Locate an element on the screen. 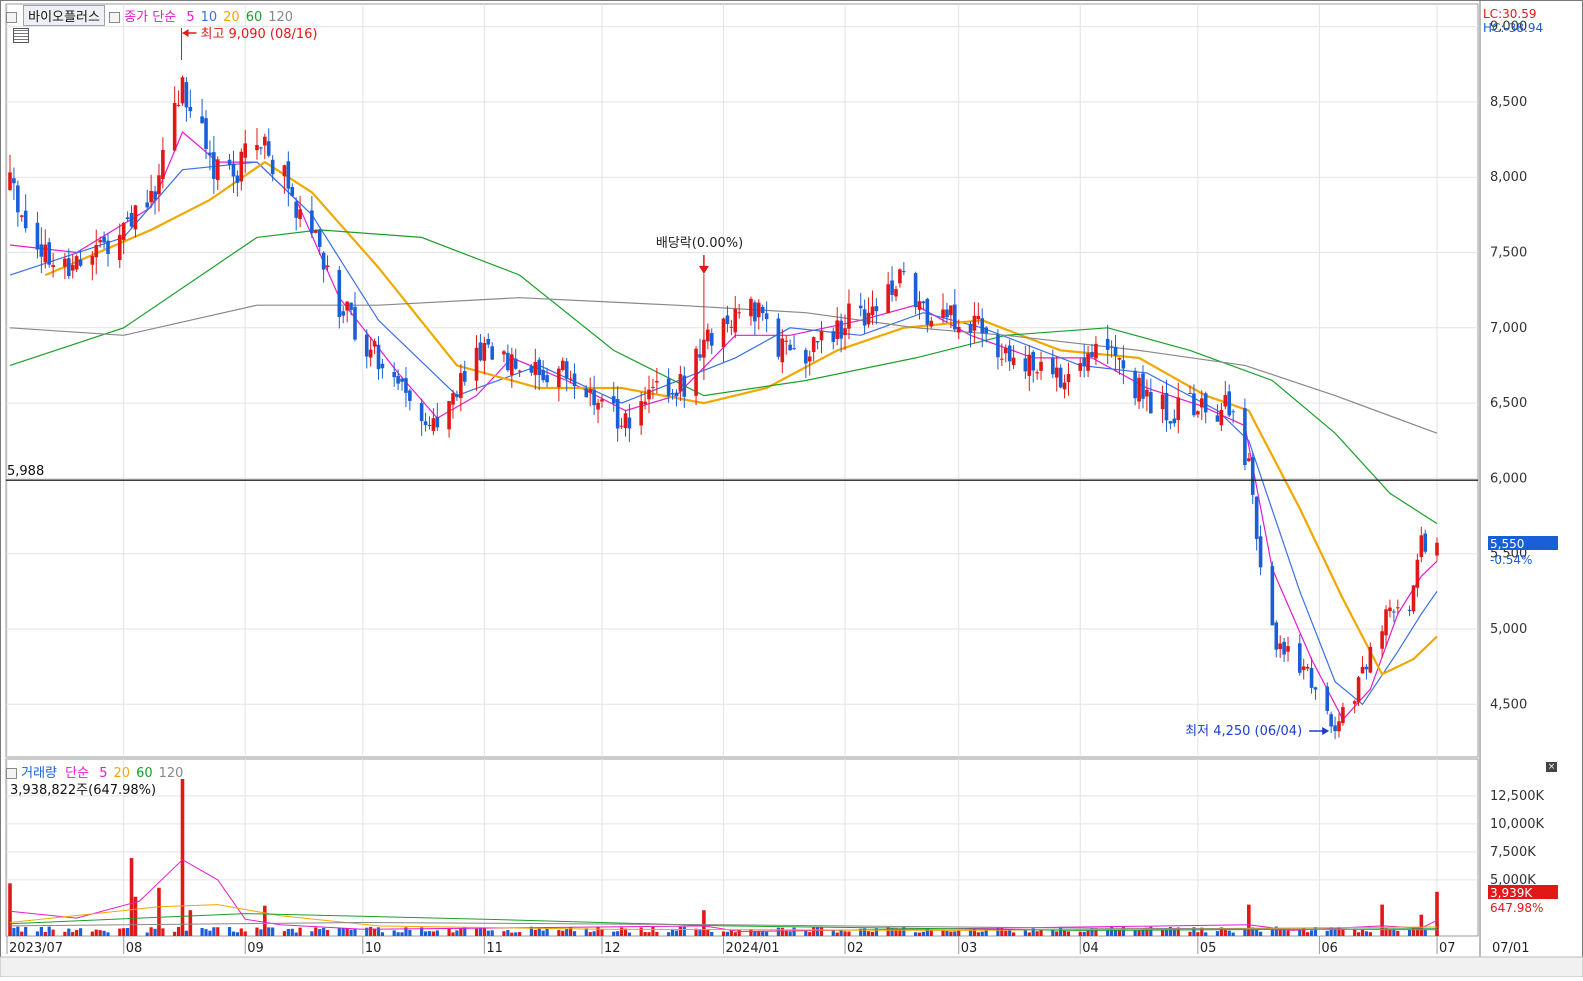 This screenshot has height=981, width=1583. volume-y-tick-label: 7,500K is located at coordinates (1513, 852).